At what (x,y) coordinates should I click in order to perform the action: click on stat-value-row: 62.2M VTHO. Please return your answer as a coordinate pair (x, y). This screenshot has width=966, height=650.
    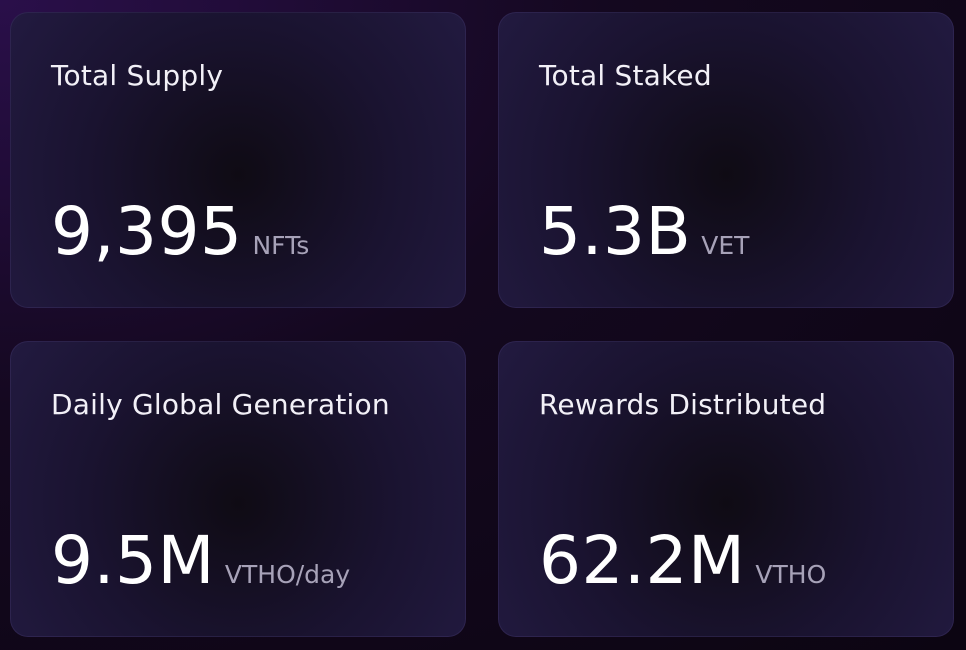
    Looking at the image, I should click on (682, 560).